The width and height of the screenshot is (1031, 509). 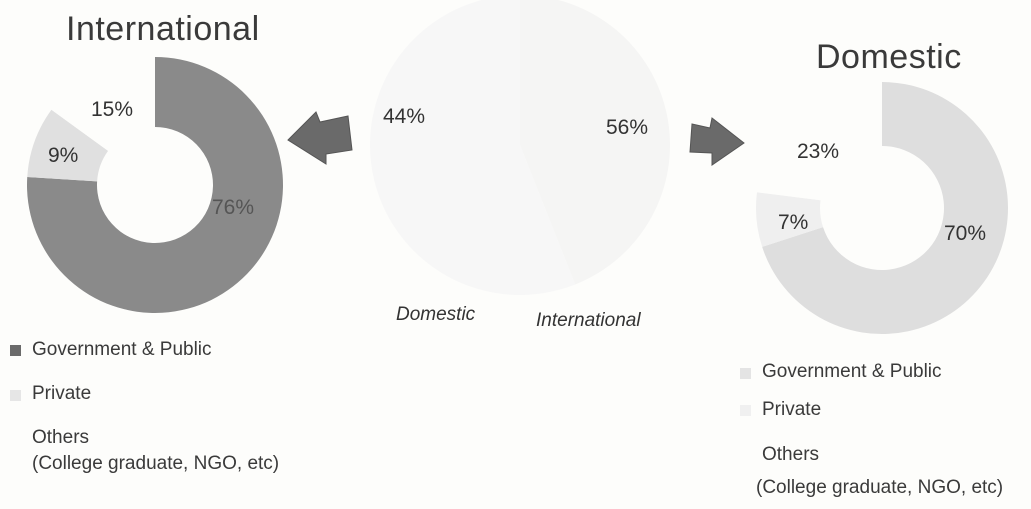 I want to click on international-donut, so click(x=154, y=185).